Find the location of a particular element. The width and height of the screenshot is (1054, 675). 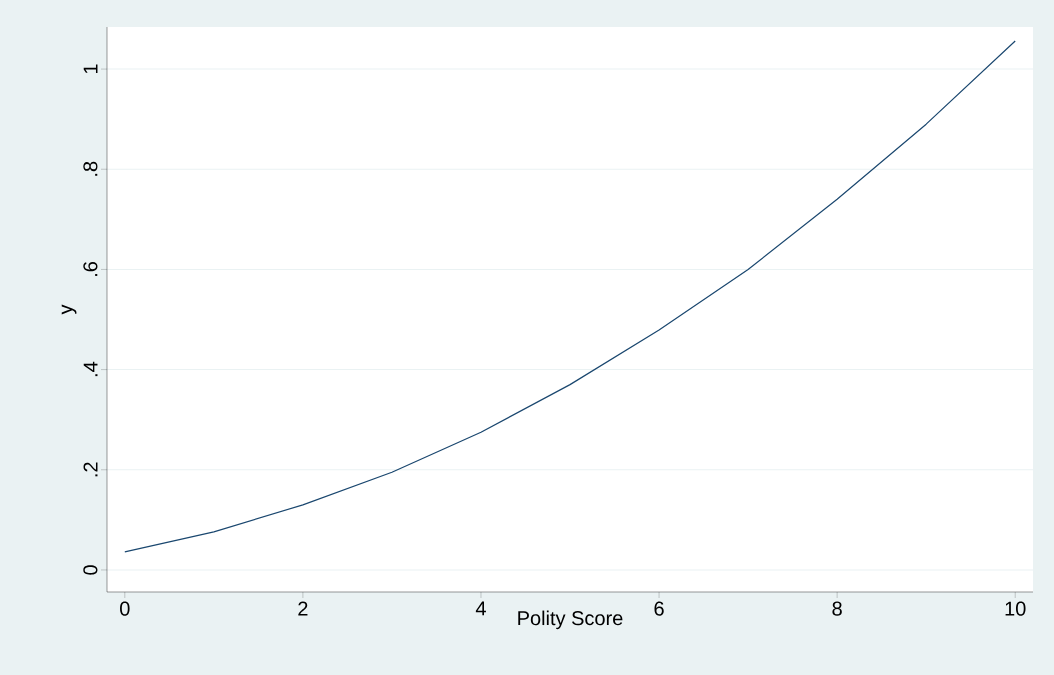

x-tick-label: 2 is located at coordinates (303, 608).